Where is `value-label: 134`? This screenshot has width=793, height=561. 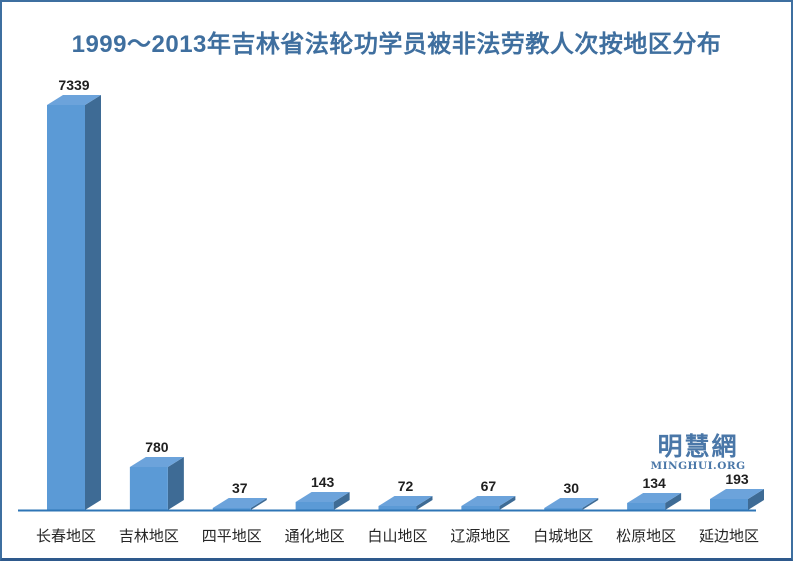
value-label: 134 is located at coordinates (654, 483).